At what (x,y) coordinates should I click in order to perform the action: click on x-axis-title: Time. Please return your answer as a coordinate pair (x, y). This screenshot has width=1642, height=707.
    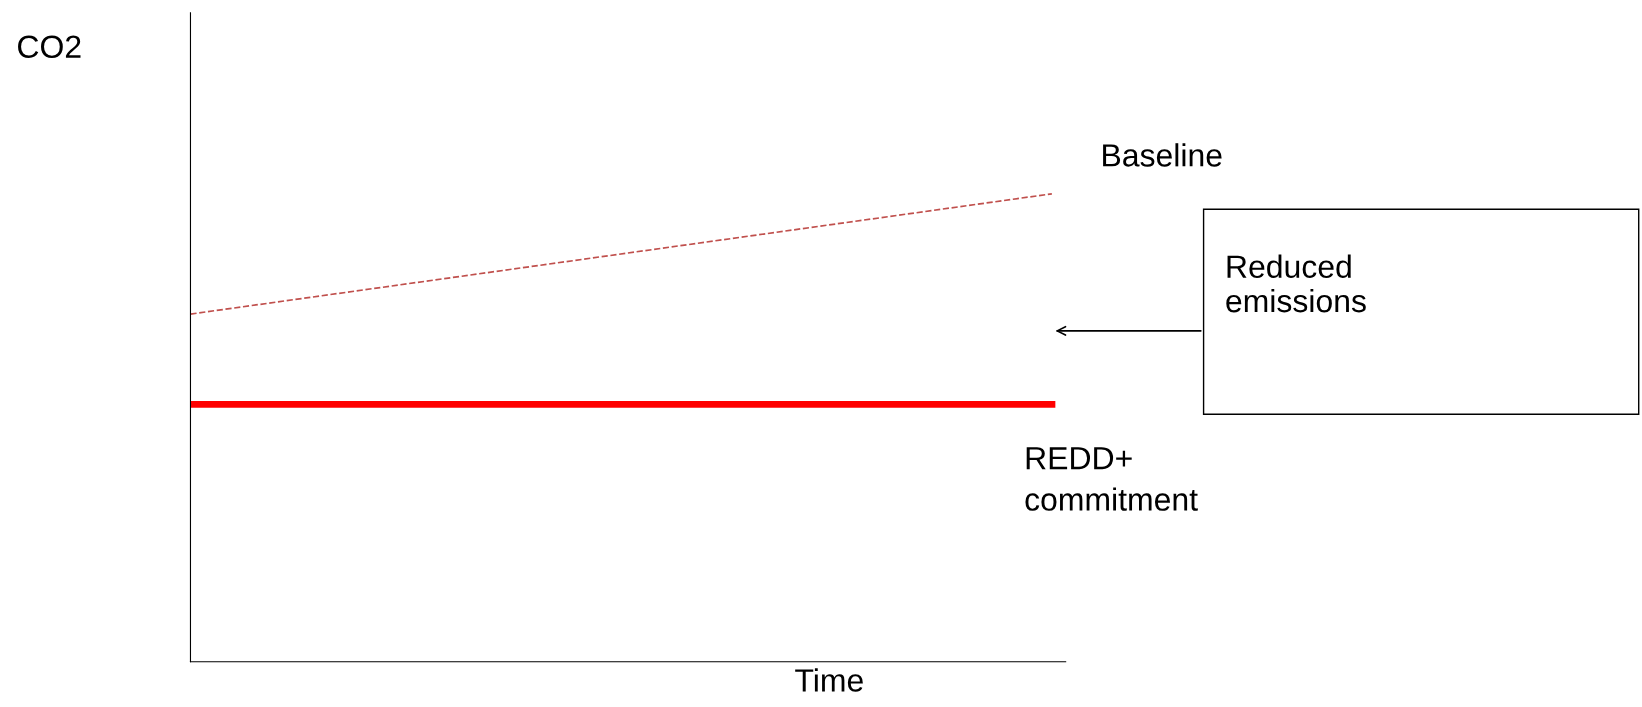
    Looking at the image, I should click on (829, 680).